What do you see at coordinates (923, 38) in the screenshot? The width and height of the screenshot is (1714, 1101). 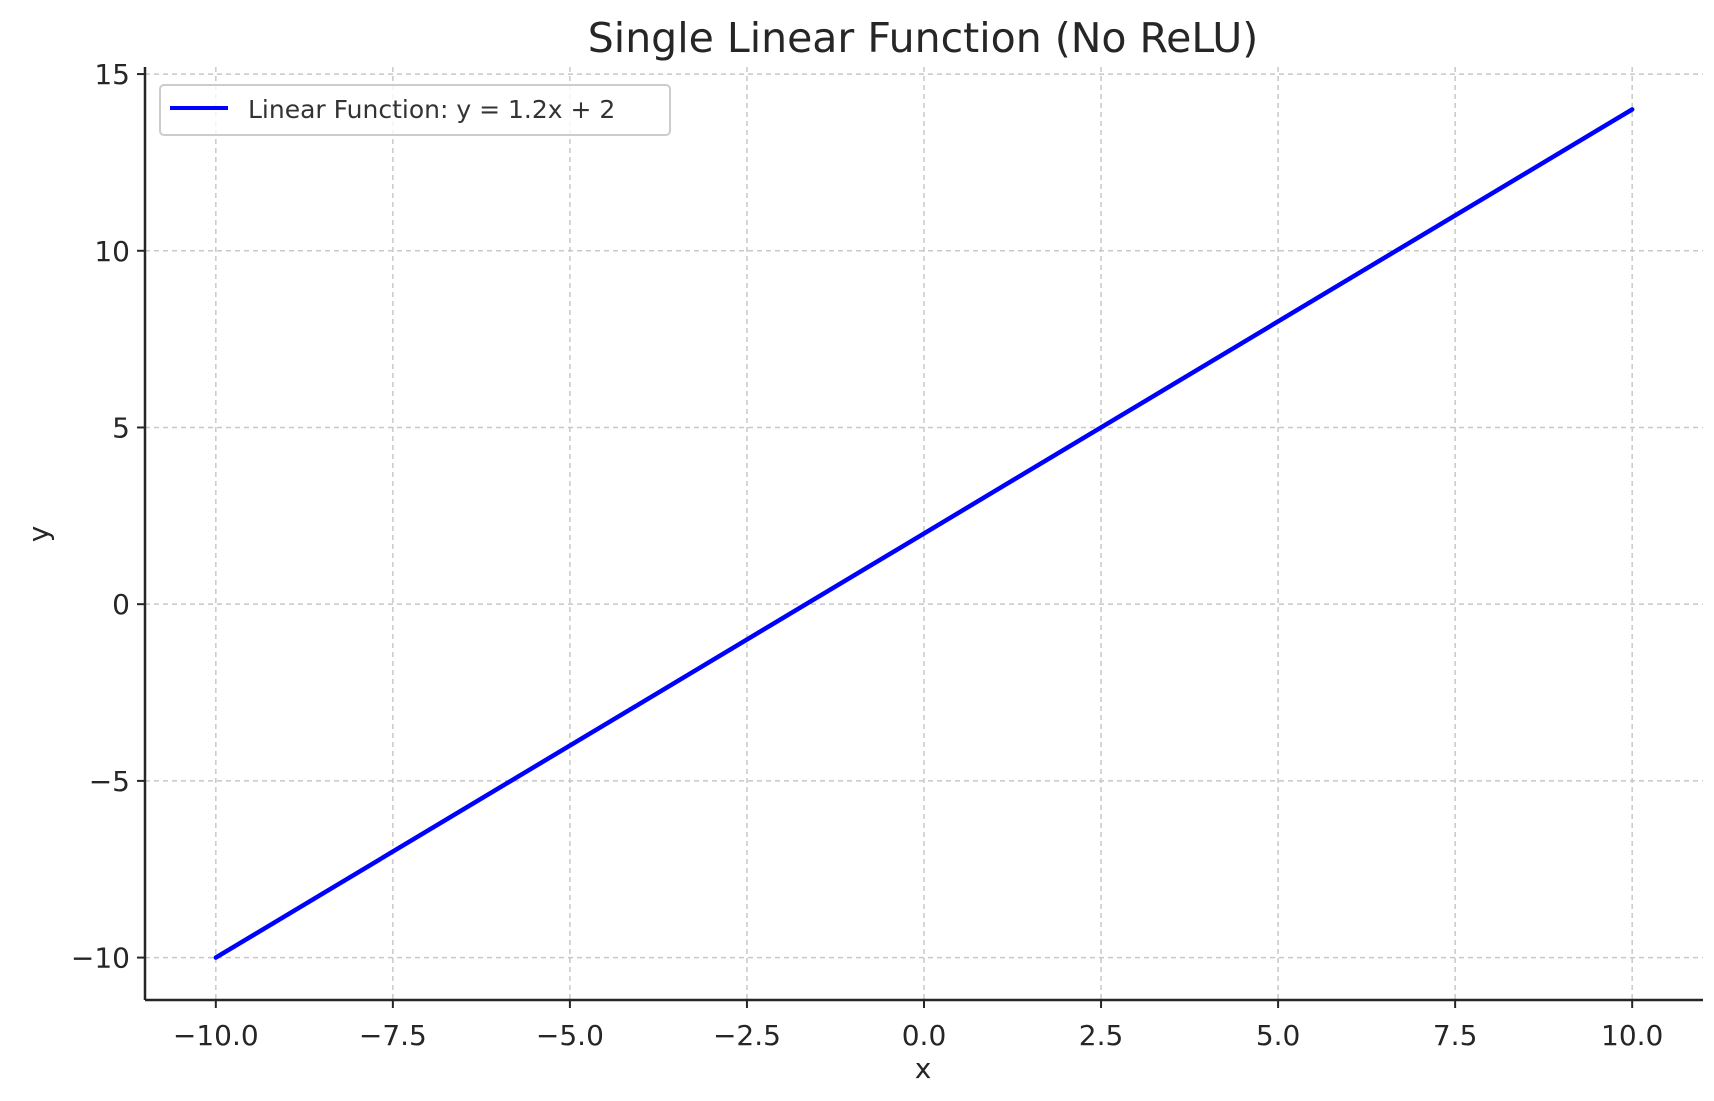 I see `chart-title: Single Linear Function (No ReLU)` at bounding box center [923, 38].